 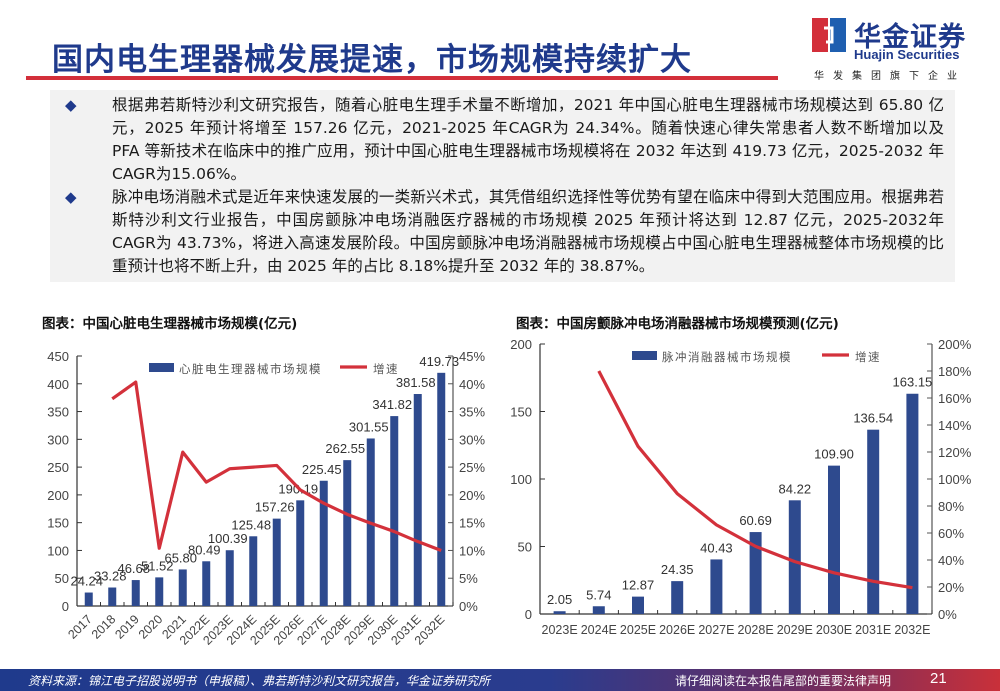 What do you see at coordinates (170, 324) in the screenshot?
I see `chart-title-left: 图表：中国心脏电生理器械市场规模(亿元)` at bounding box center [170, 324].